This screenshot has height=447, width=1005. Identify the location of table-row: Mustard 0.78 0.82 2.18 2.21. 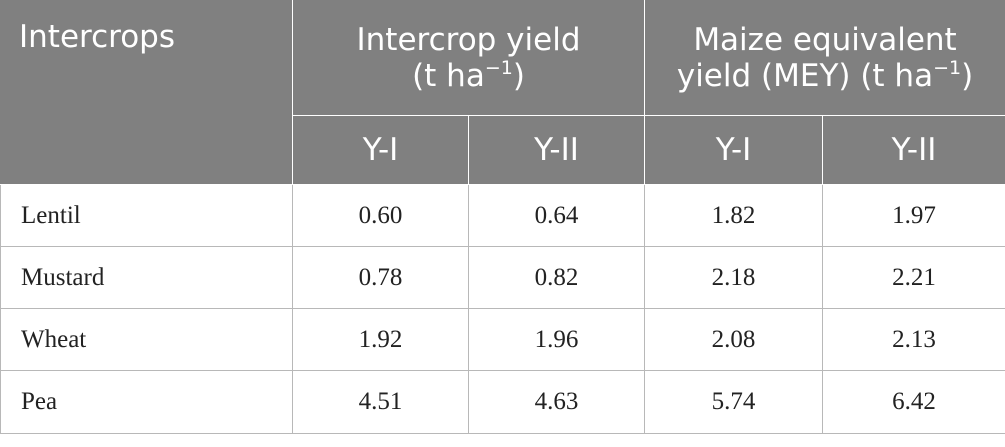
(502, 277).